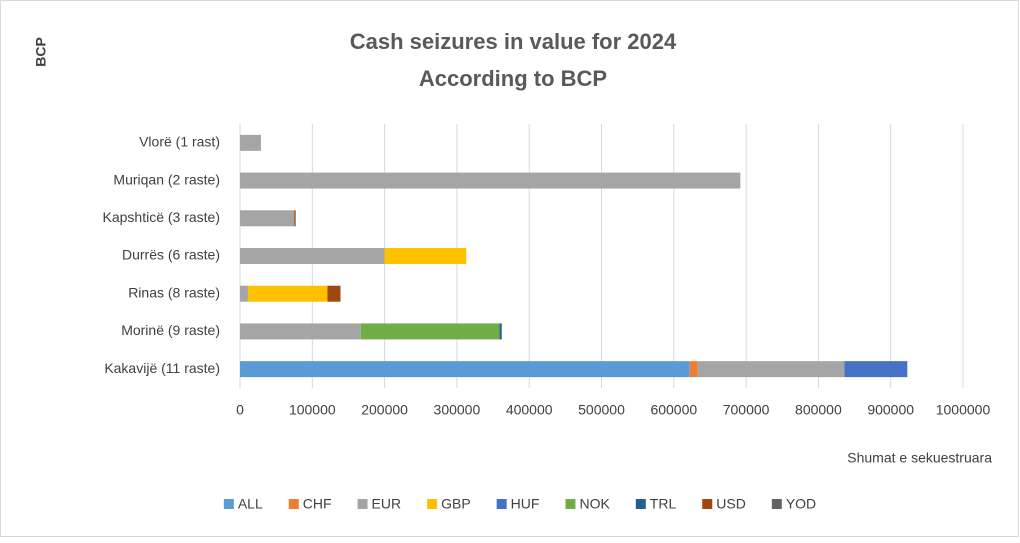  I want to click on x-tick-label: 600000, so click(673, 410).